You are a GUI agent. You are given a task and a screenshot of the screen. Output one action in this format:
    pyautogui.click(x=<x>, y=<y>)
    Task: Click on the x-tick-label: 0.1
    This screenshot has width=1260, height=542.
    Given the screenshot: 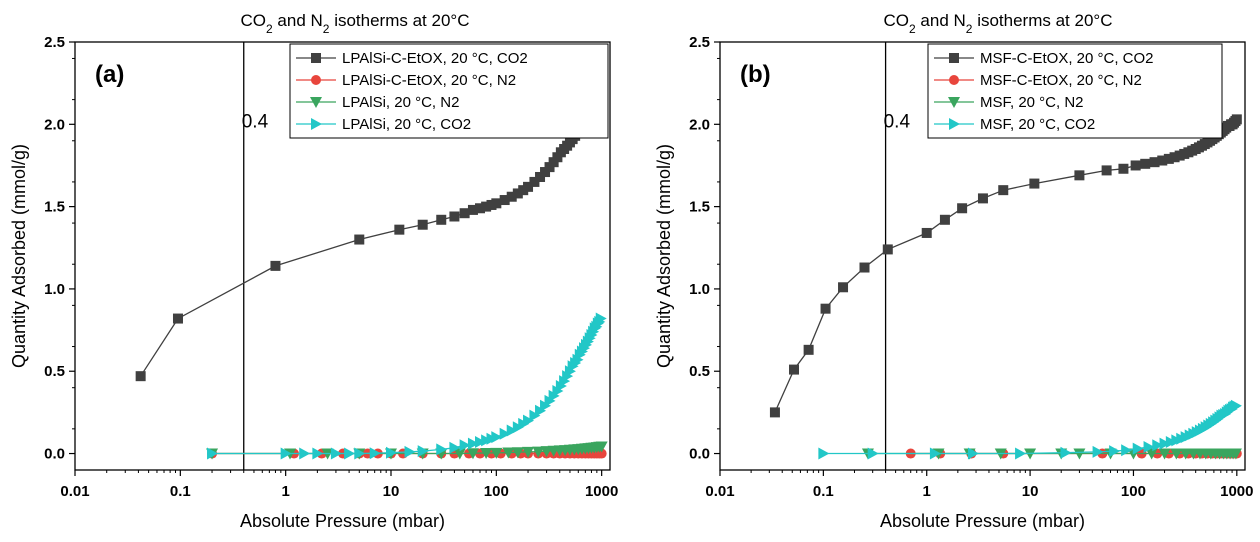 What is the action you would take?
    pyautogui.click(x=180, y=491)
    